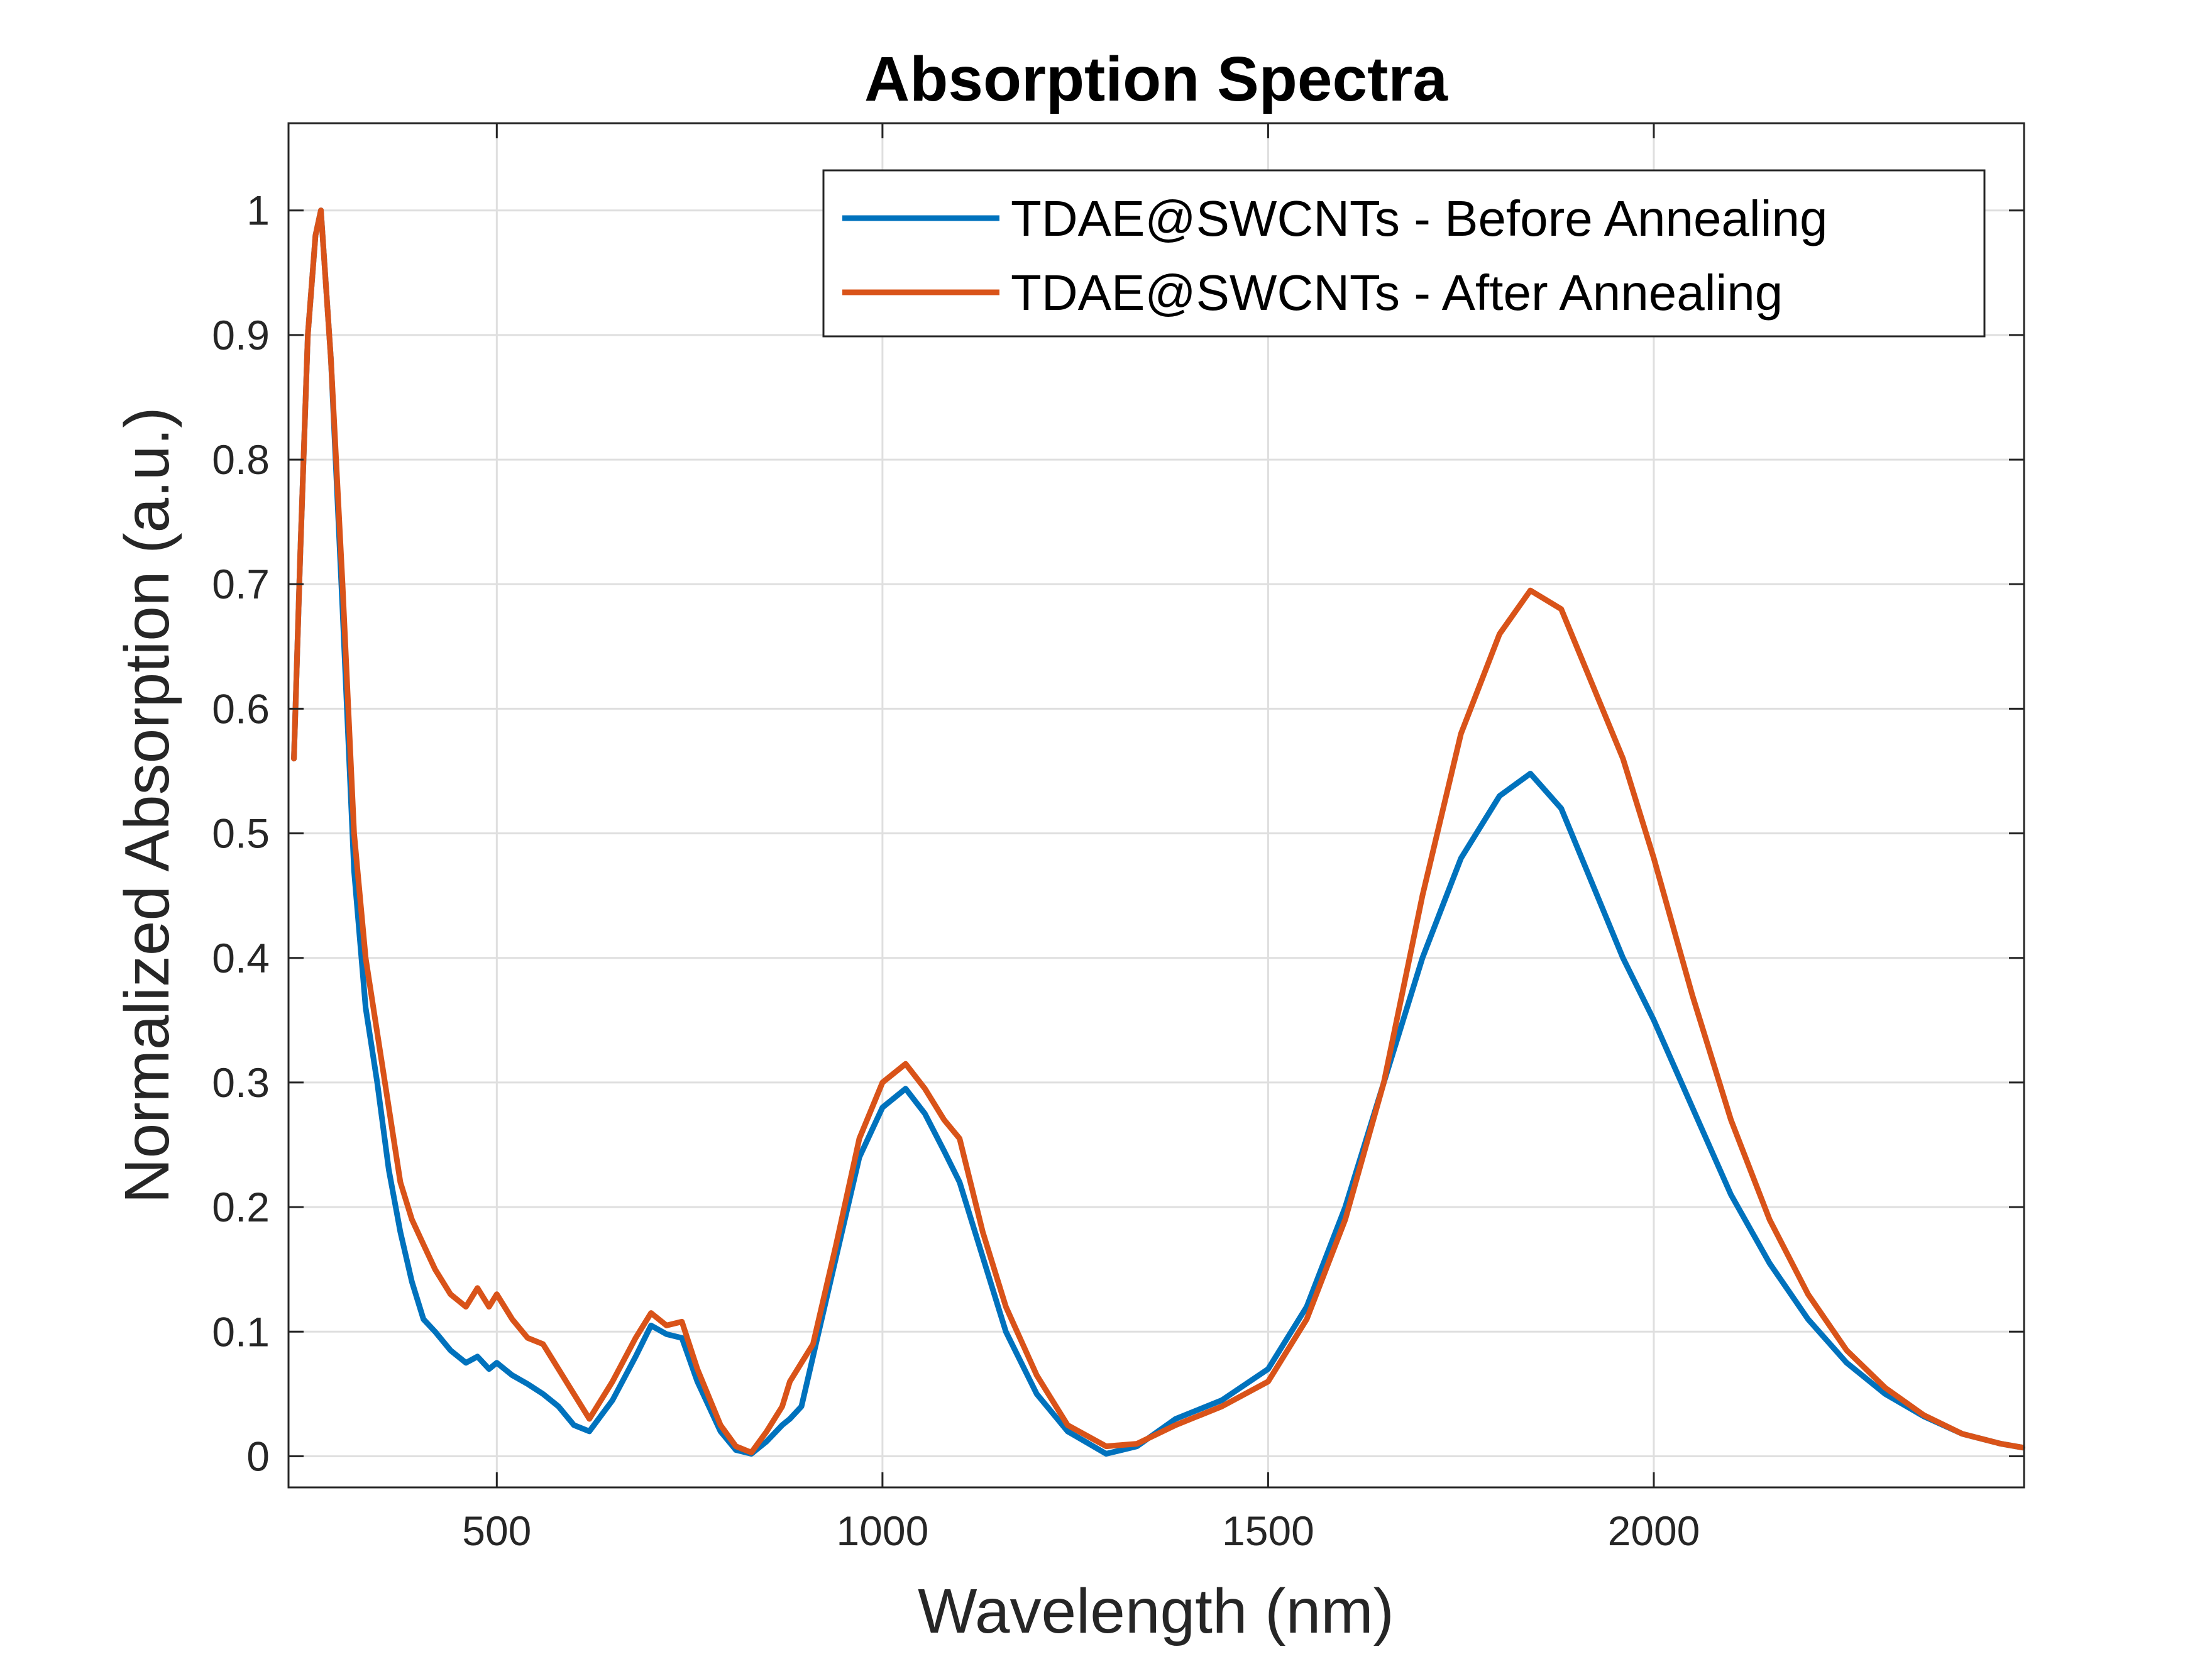  I want to click on y-tick-label: 0.8, so click(241, 459).